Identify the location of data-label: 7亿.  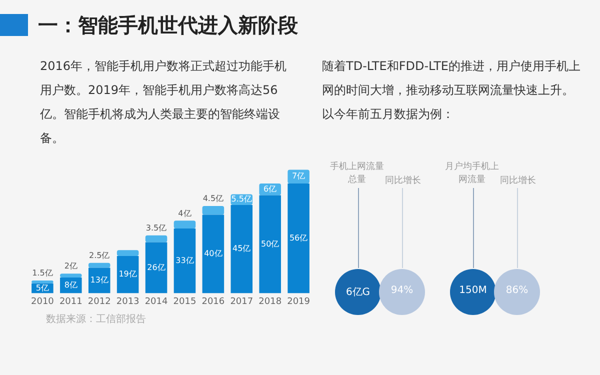
(299, 176).